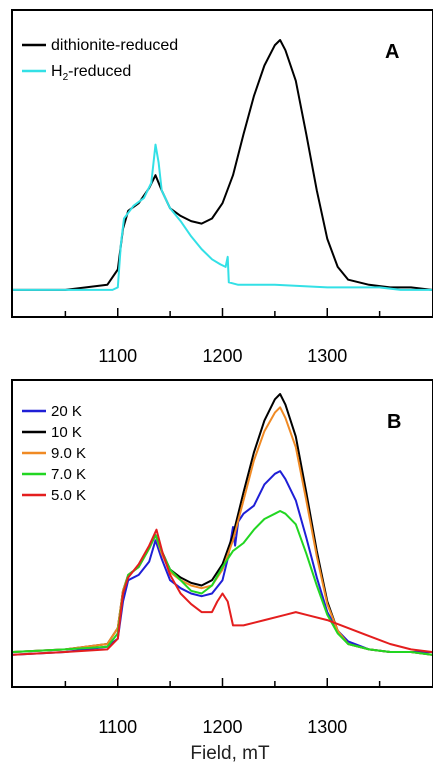  I want to click on panel-b-legend-label: 10 K, so click(66, 432).